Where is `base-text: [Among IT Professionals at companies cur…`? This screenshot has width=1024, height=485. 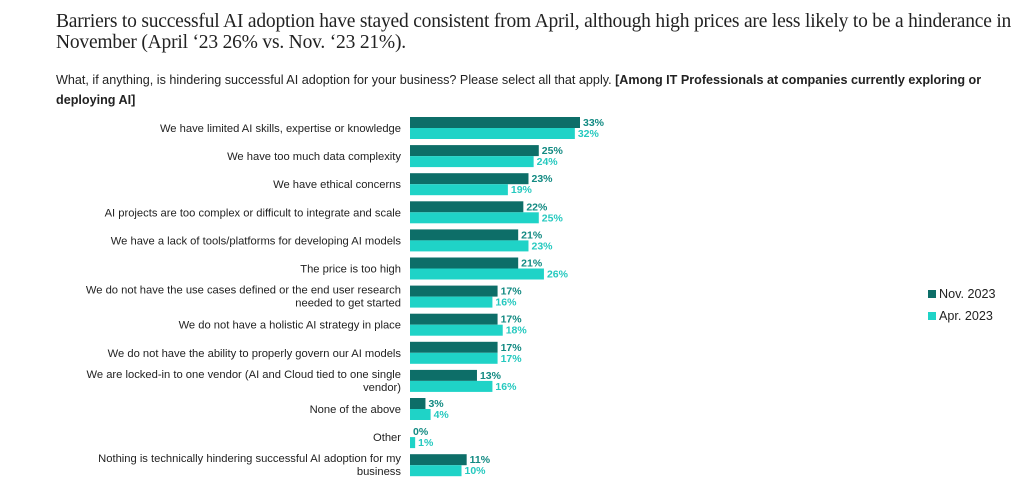 base-text: [Among IT Professionals at companies cur… is located at coordinates (519, 90).